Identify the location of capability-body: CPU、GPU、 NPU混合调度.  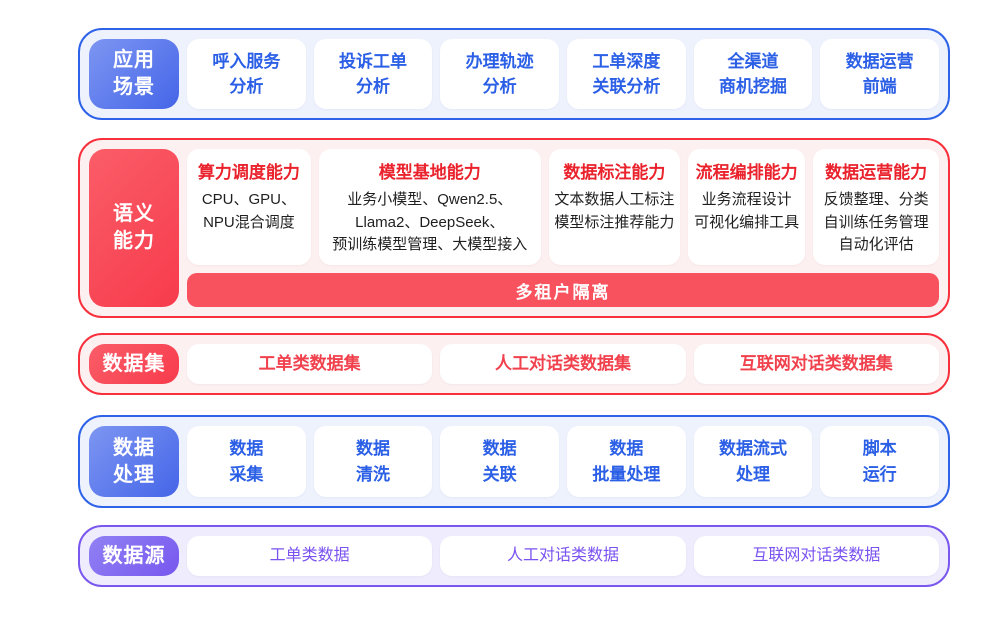
(248, 211).